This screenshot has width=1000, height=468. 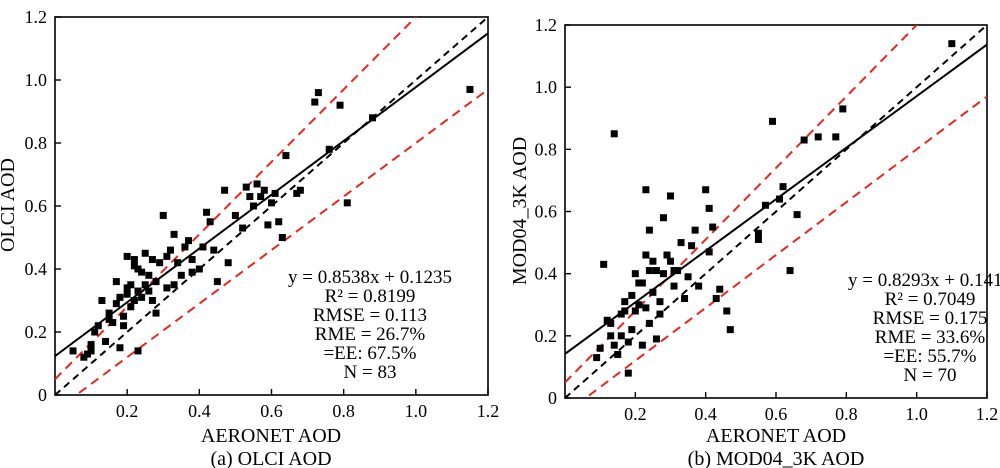 What do you see at coordinates (776, 458) in the screenshot?
I see `panel-caption: (b) MOD04_3K AOD` at bounding box center [776, 458].